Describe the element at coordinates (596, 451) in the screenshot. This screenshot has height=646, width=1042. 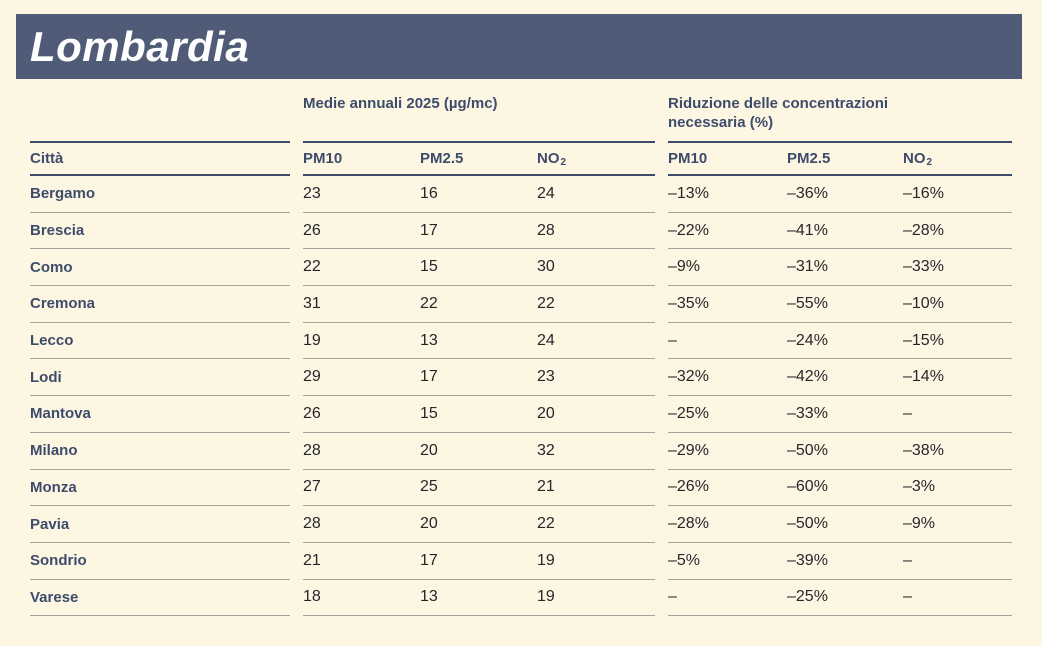
I see `avg-no2-cell: 32` at that location.